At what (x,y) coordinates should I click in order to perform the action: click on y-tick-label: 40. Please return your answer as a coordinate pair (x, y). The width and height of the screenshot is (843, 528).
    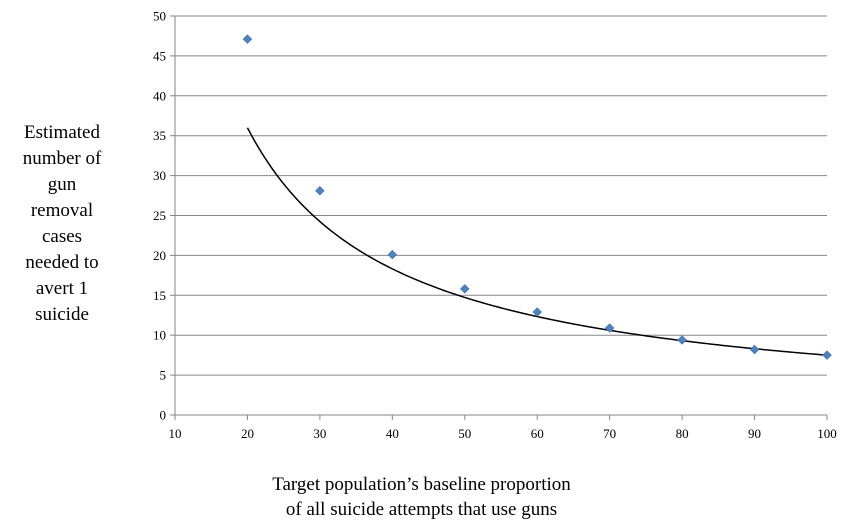
    Looking at the image, I should click on (159, 95).